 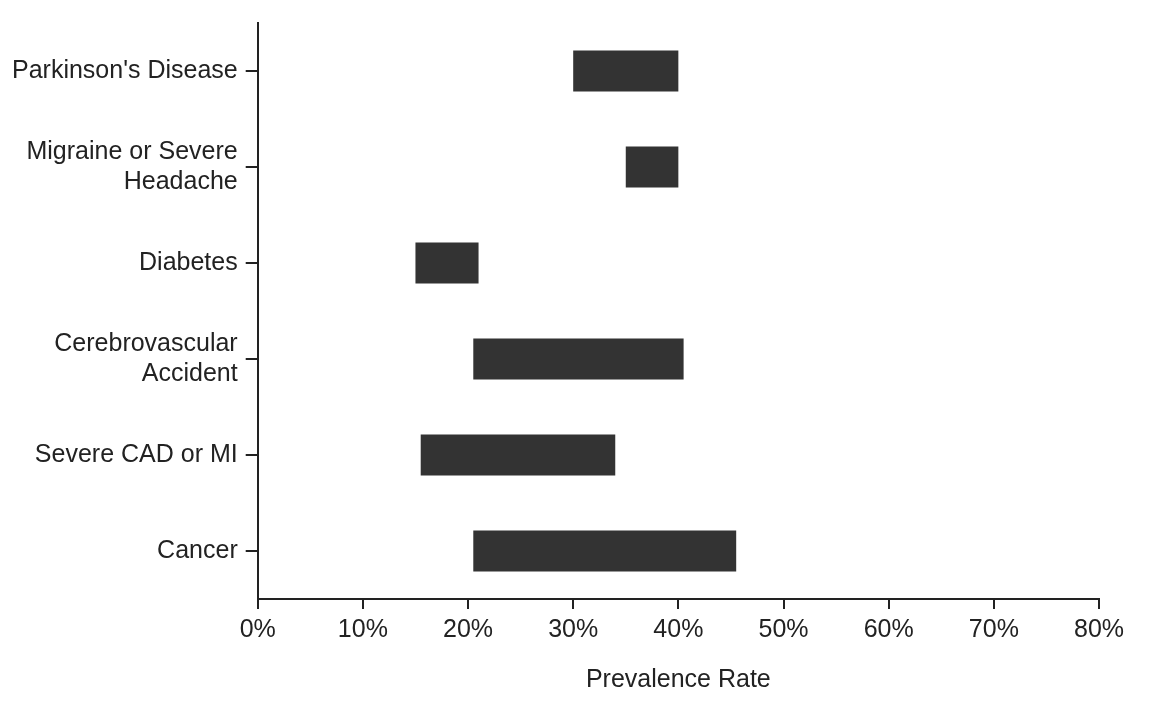 I want to click on x-tick-label: 80%, so click(x=1099, y=627).